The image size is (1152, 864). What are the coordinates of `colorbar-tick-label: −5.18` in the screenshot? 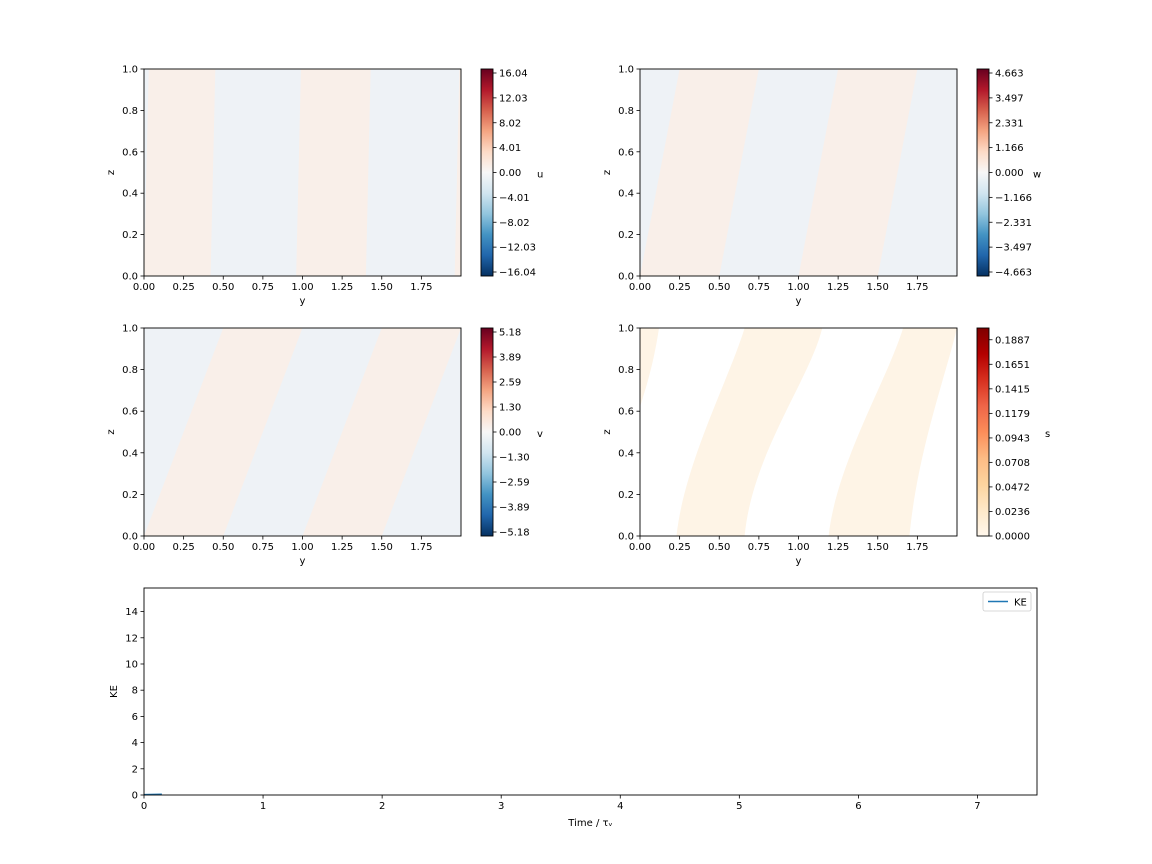 It's located at (514, 533).